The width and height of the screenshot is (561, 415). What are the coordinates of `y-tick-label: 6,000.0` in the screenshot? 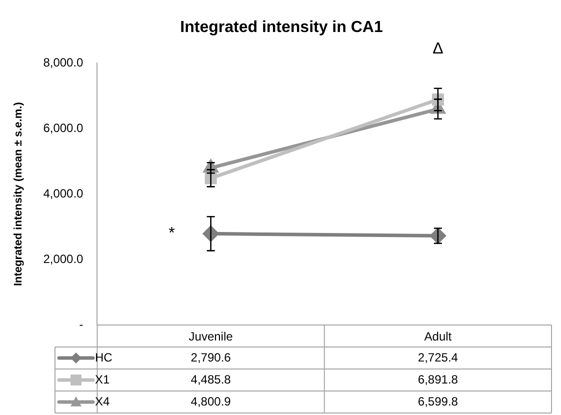 It's located at (63, 127).